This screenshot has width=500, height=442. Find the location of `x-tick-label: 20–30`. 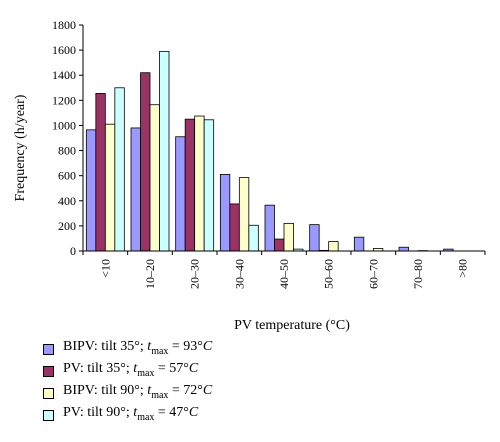

x-tick-label: 20–30 is located at coordinates (195, 274).